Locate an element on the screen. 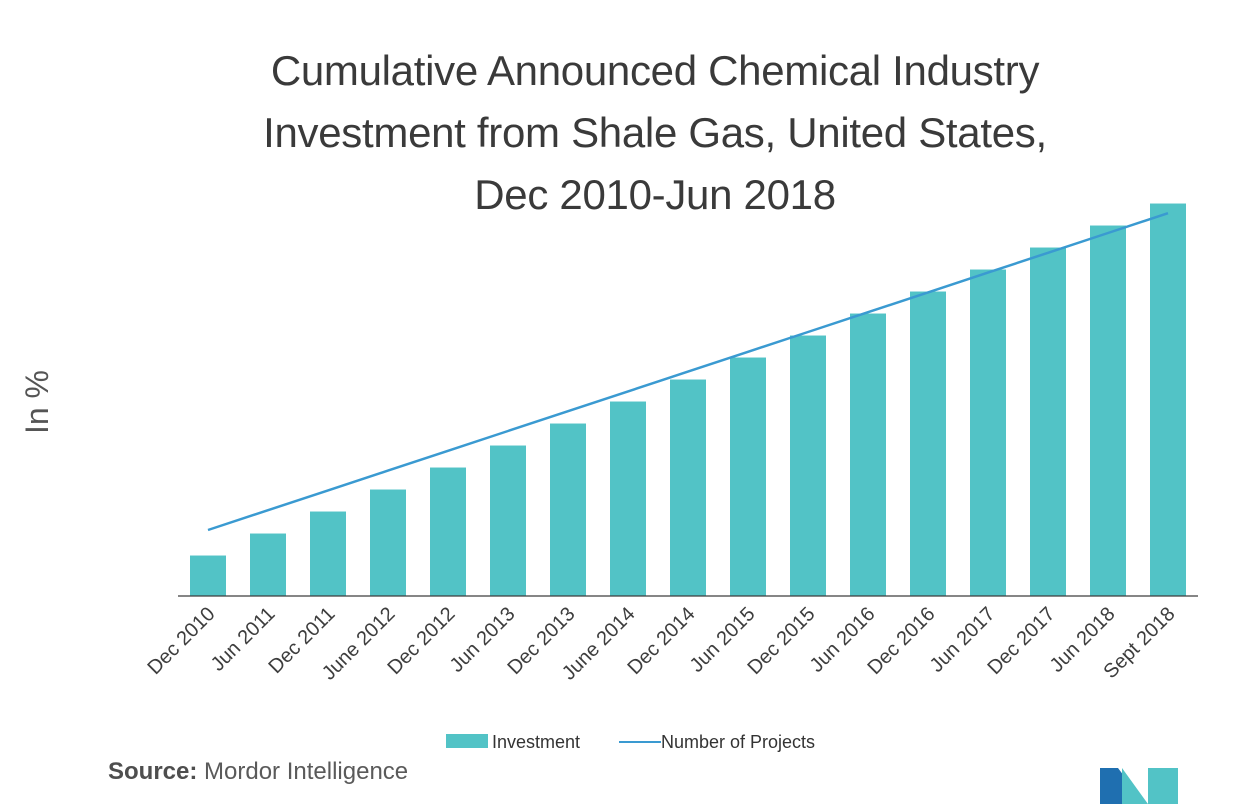 Image resolution: width=1254 pixels, height=804 pixels. bar-jun-2015 is located at coordinates (748, 476).